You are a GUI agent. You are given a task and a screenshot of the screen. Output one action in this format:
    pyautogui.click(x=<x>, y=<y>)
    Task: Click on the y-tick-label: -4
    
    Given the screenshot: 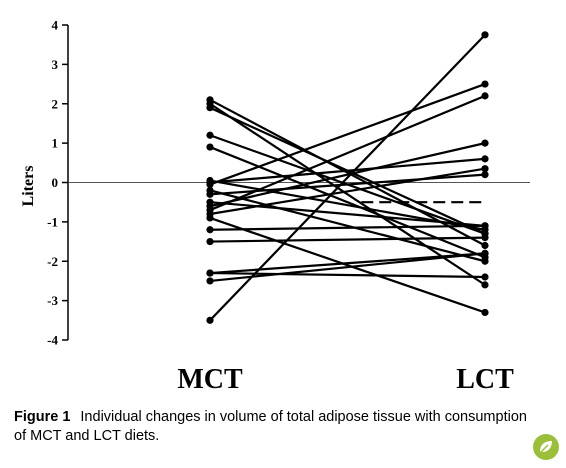 What is the action you would take?
    pyautogui.click(x=52, y=340)
    